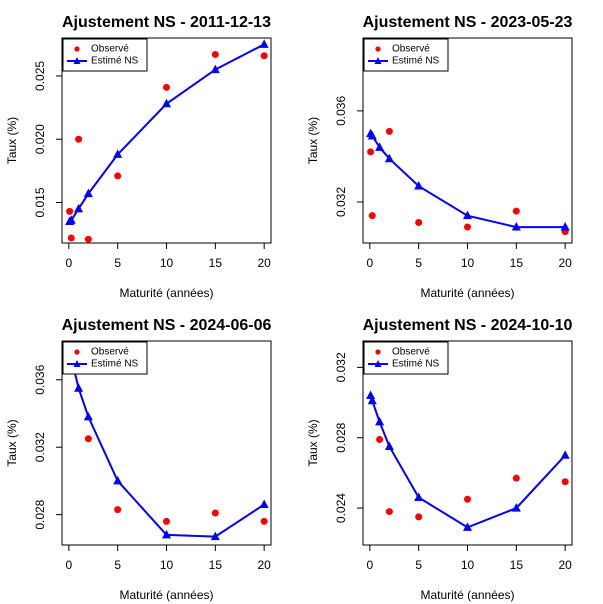  What do you see at coordinates (40, 514) in the screenshot?
I see `y-tick-label: 0.028` at bounding box center [40, 514].